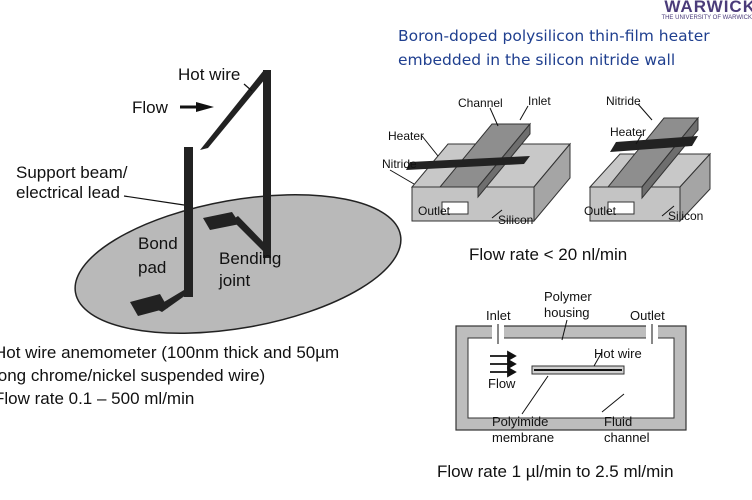 The image size is (752, 500). What do you see at coordinates (480, 103) in the screenshot?
I see `label-channel: Channel` at bounding box center [480, 103].